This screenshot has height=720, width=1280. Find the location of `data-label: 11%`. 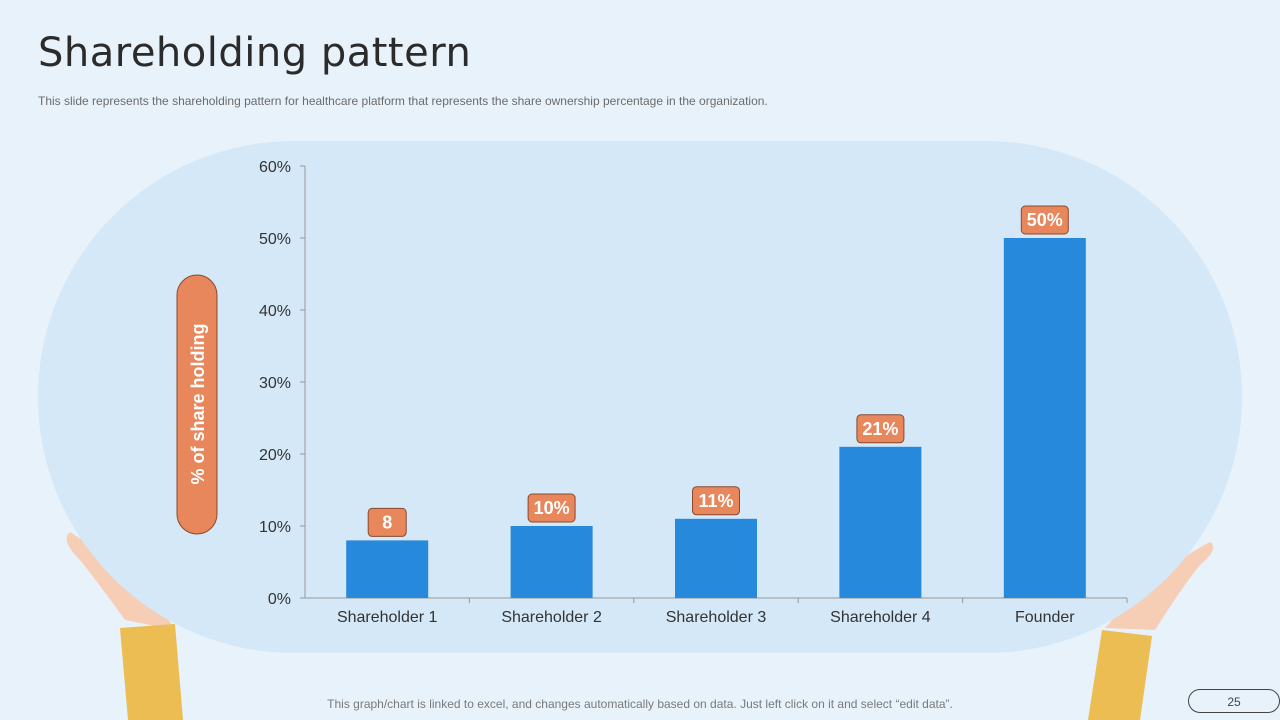

data-label: 11% is located at coordinates (715, 501).